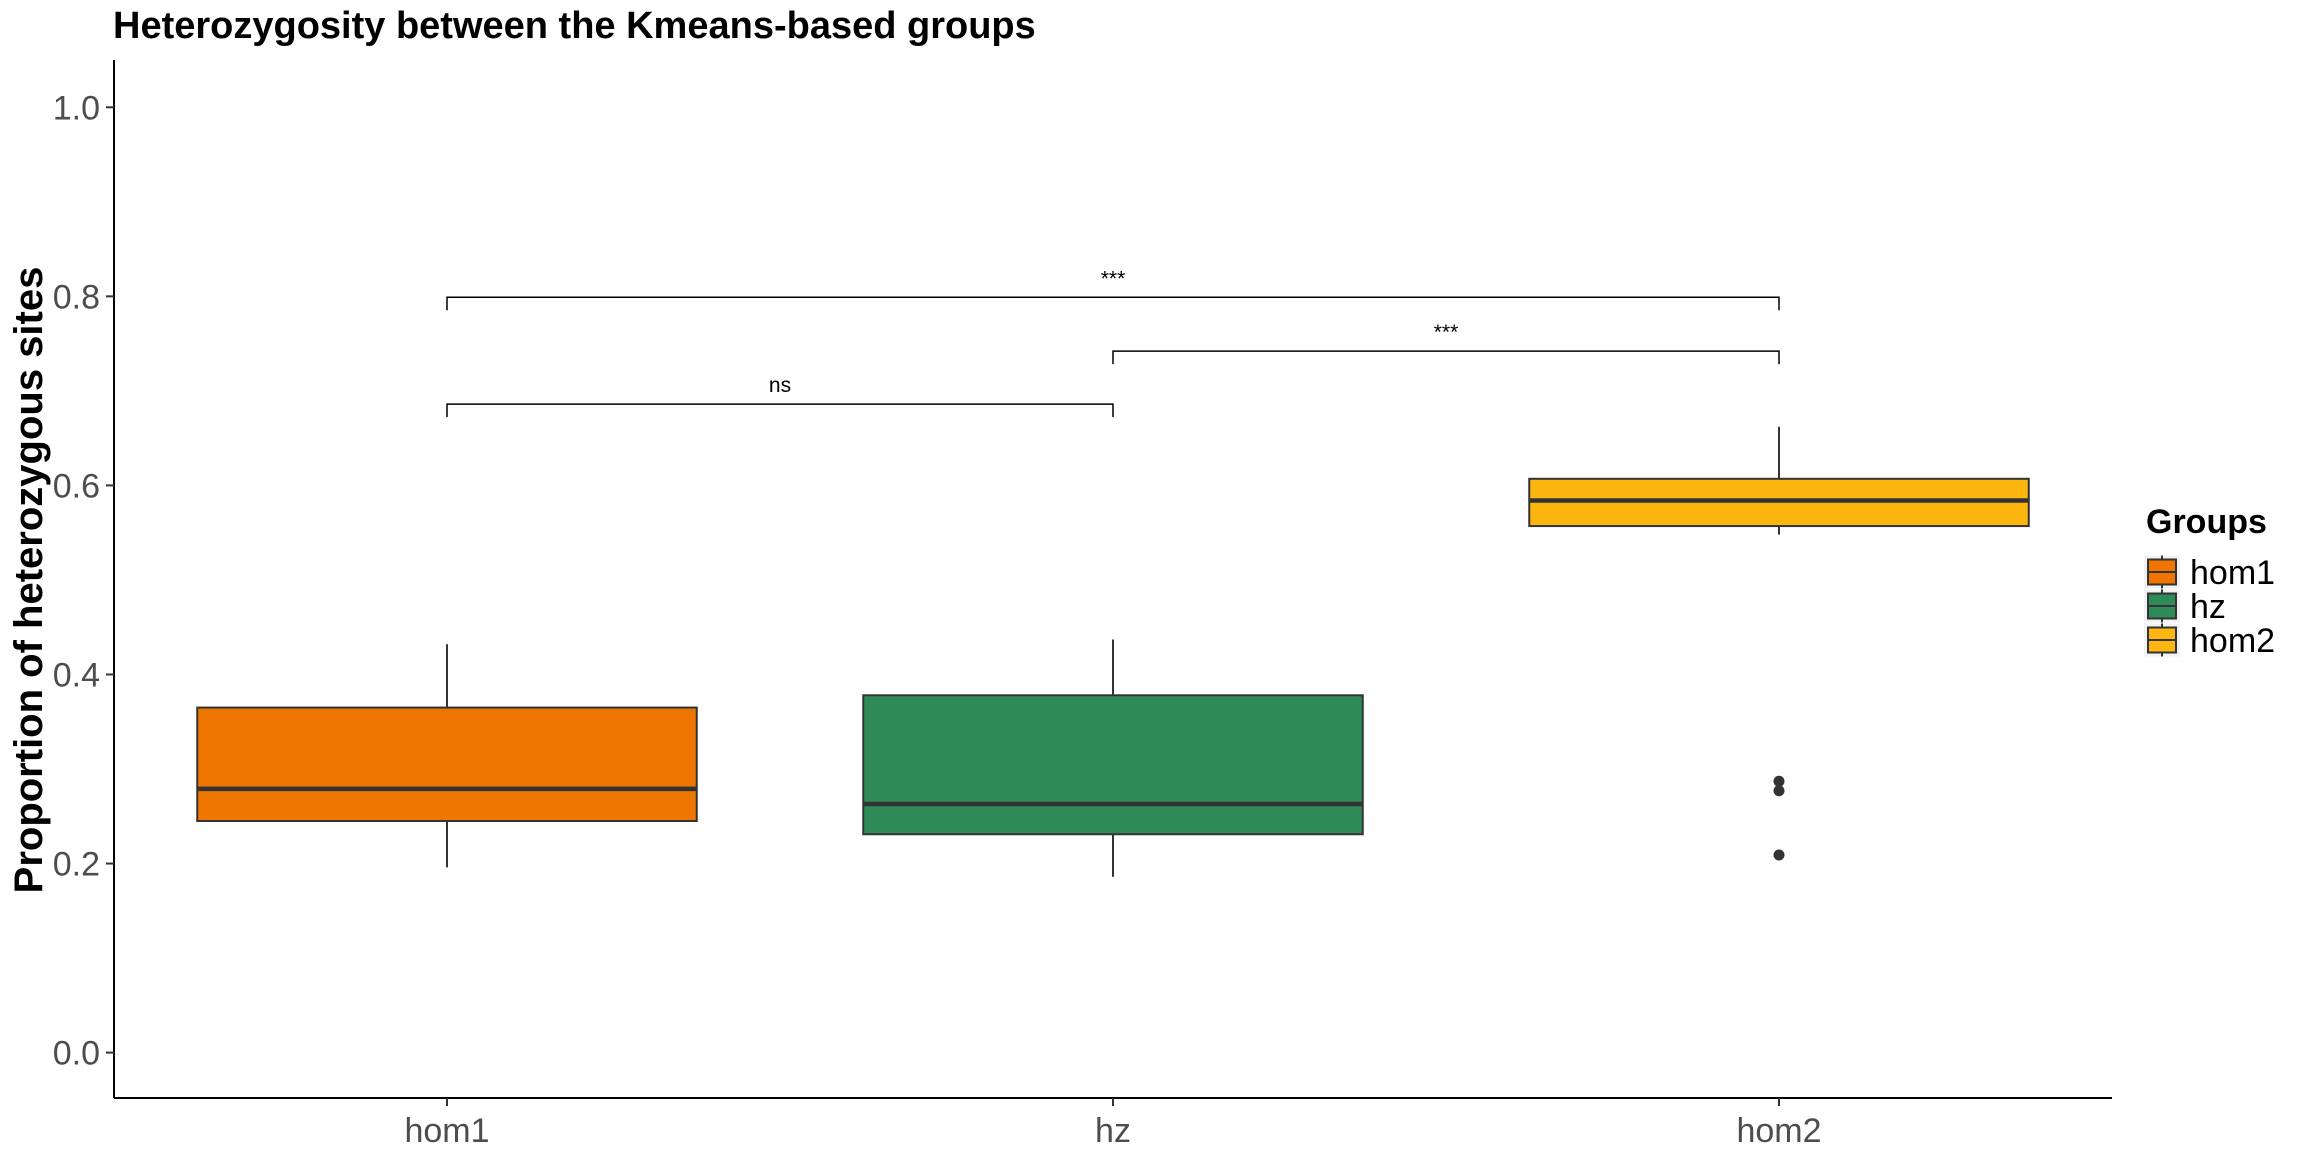 Image resolution: width=2304 pixels, height=1152 pixels. What do you see at coordinates (780, 385) in the screenshot?
I see `significance-label: ns` at bounding box center [780, 385].